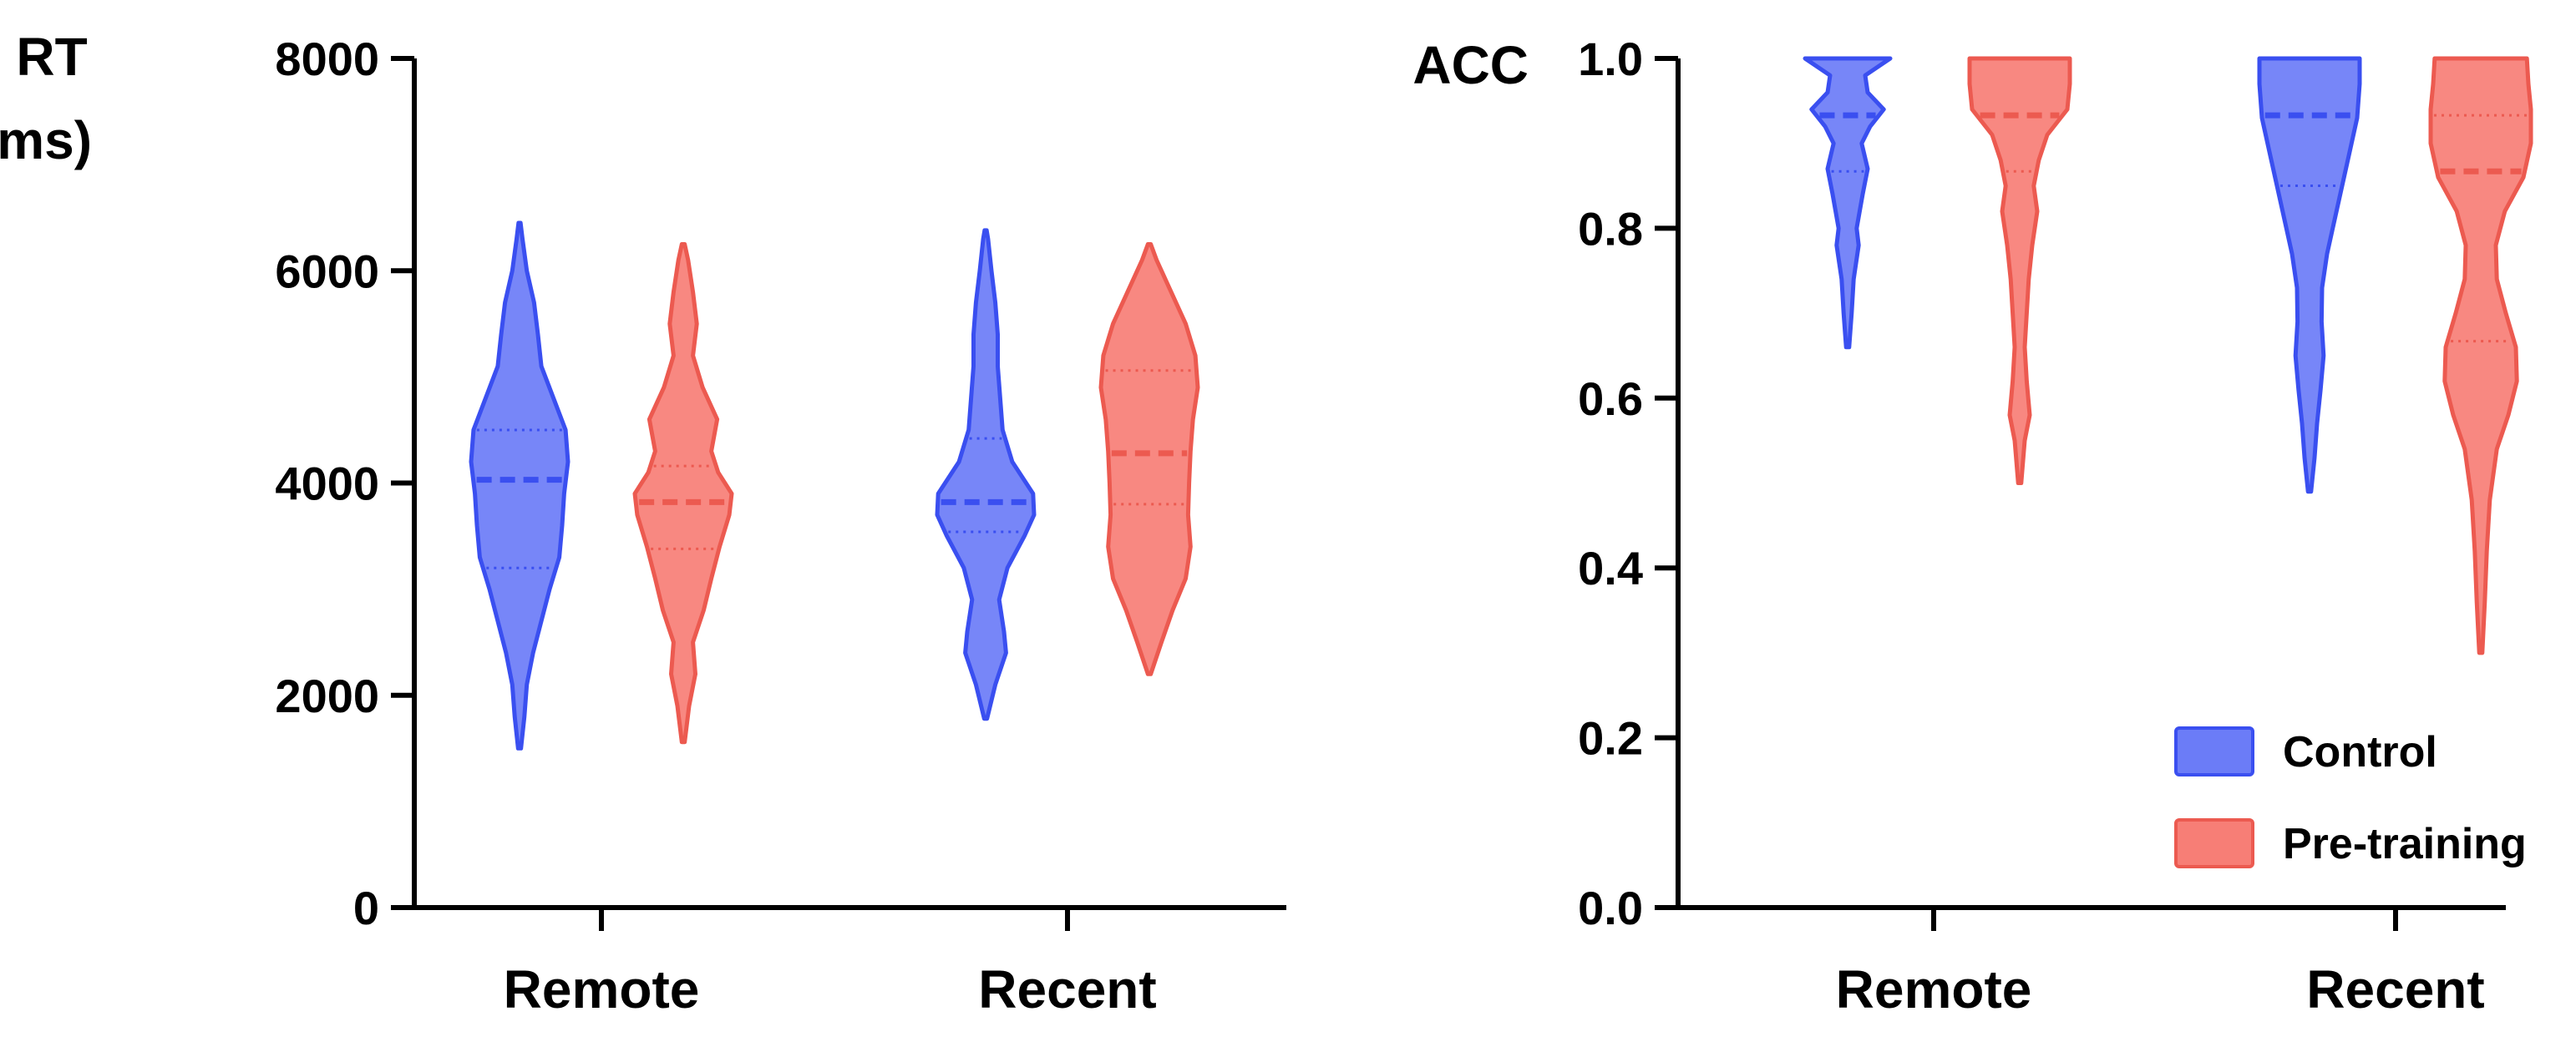 The width and height of the screenshot is (2576, 1042). I want to click on rt-violin-remote-control, so click(519, 486).